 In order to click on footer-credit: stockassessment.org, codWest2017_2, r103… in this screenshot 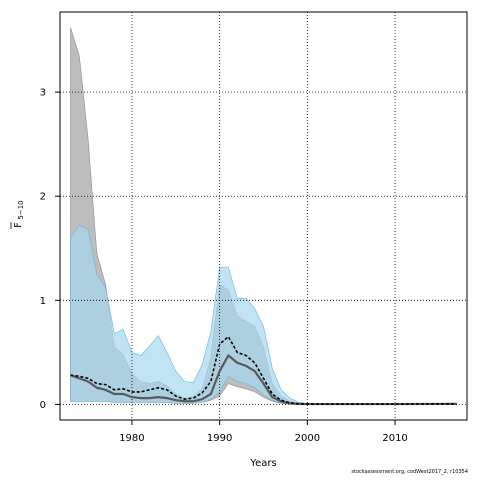, I will do `click(409, 472)`.